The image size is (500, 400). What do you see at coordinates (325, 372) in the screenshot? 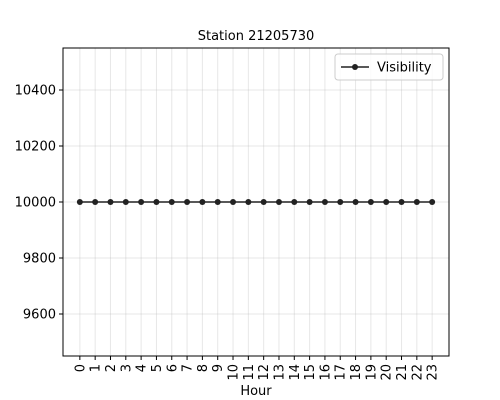
I see `x-tick-label: 16` at bounding box center [325, 372].